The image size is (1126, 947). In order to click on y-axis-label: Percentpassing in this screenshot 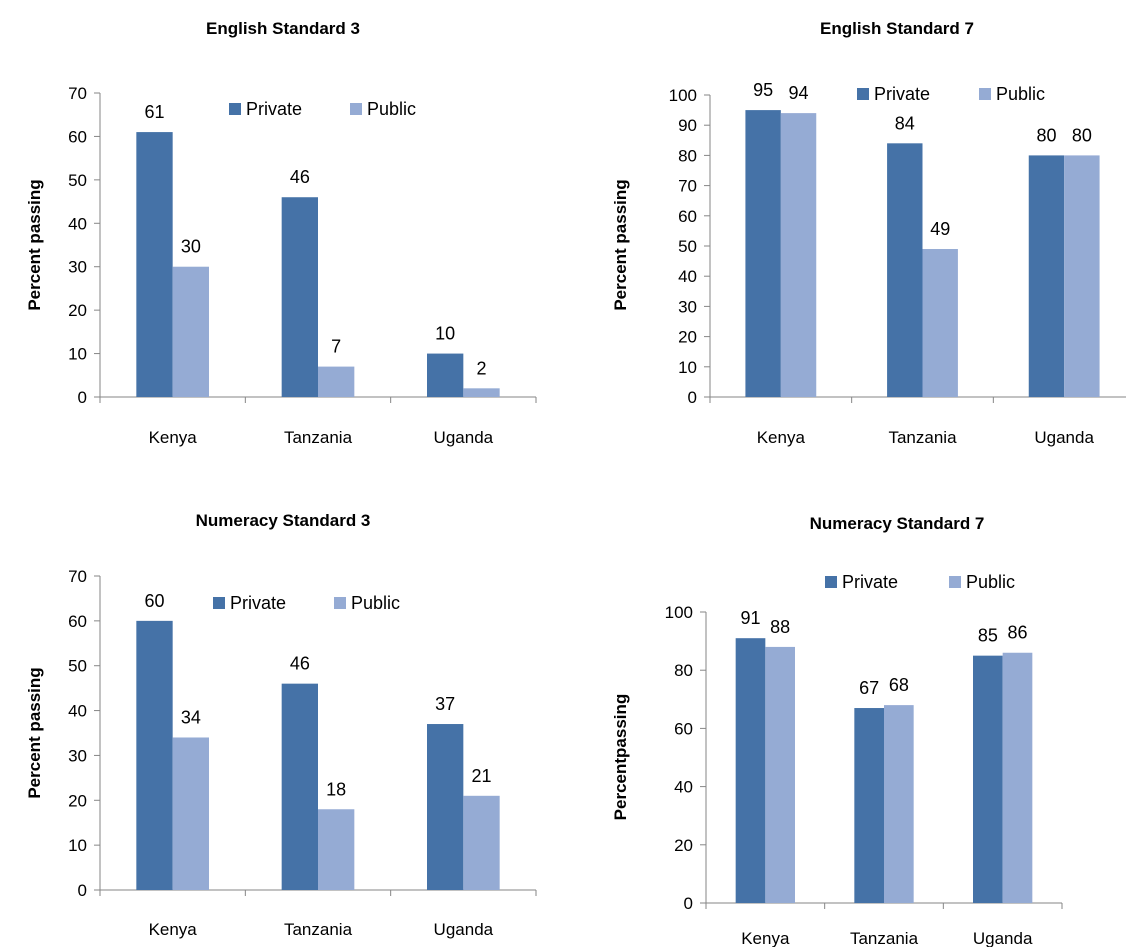, I will do `click(620, 757)`.